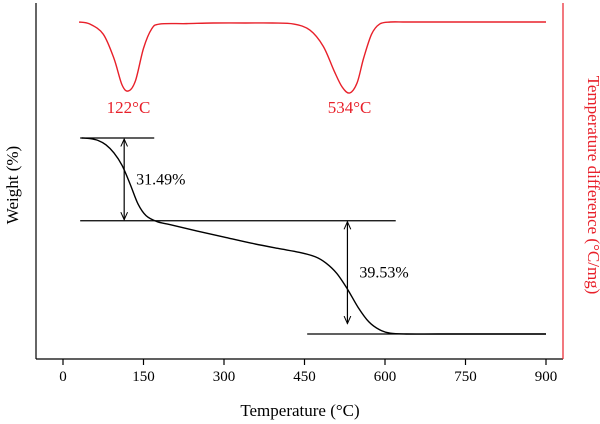  I want to click on x-tick-label: 600, so click(385, 377).